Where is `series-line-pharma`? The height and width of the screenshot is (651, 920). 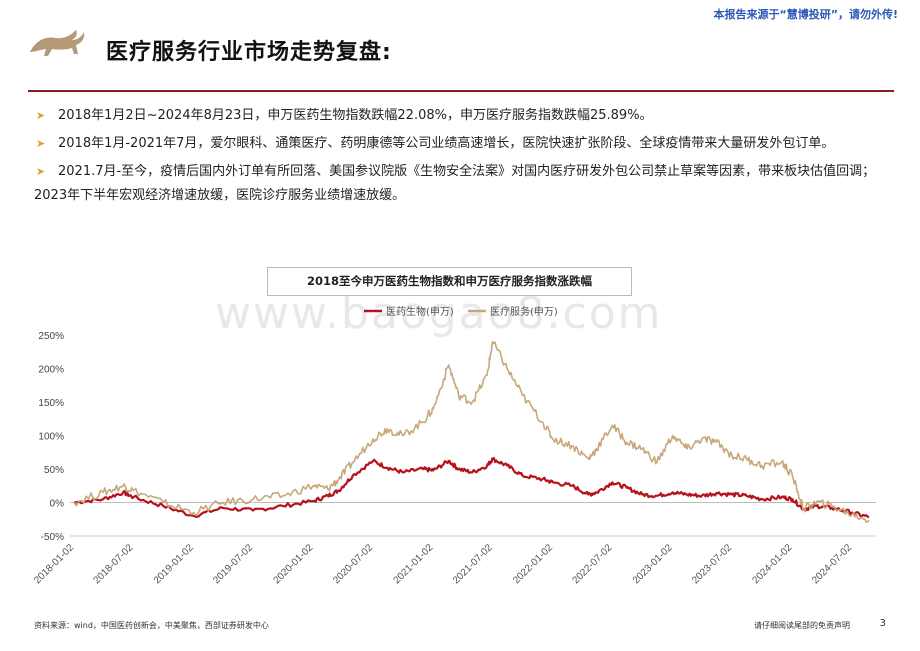 series-line-pharma is located at coordinates (471, 488).